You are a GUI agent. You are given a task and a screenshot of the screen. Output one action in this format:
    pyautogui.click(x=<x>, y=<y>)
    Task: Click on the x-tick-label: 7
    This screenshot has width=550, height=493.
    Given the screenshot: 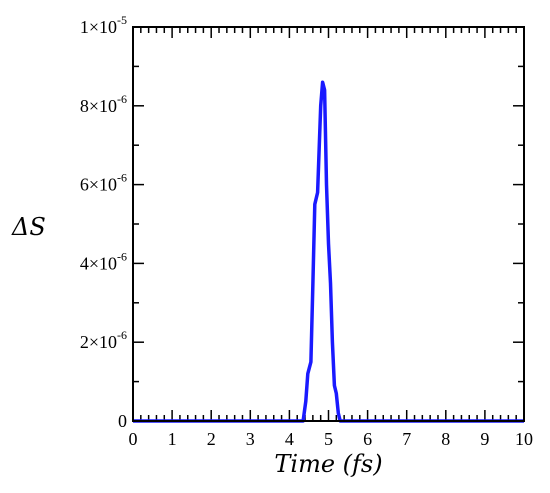 What is the action you would take?
    pyautogui.click(x=406, y=439)
    